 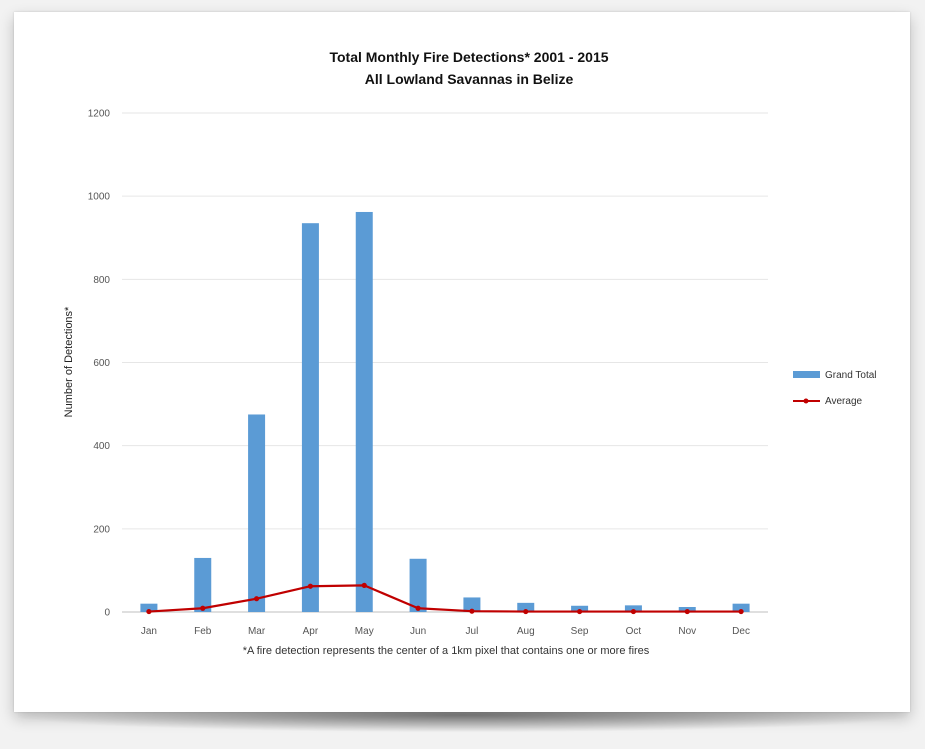 What do you see at coordinates (687, 611) in the screenshot?
I see `average-point-nov` at bounding box center [687, 611].